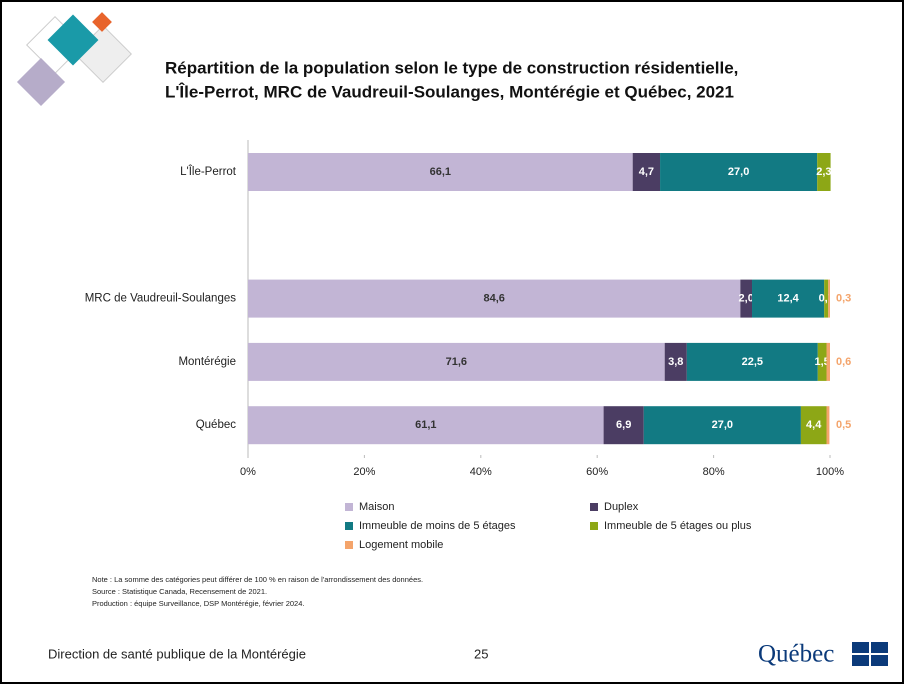 Image resolution: width=904 pixels, height=684 pixels. I want to click on data-label: 84,6, so click(493, 299).